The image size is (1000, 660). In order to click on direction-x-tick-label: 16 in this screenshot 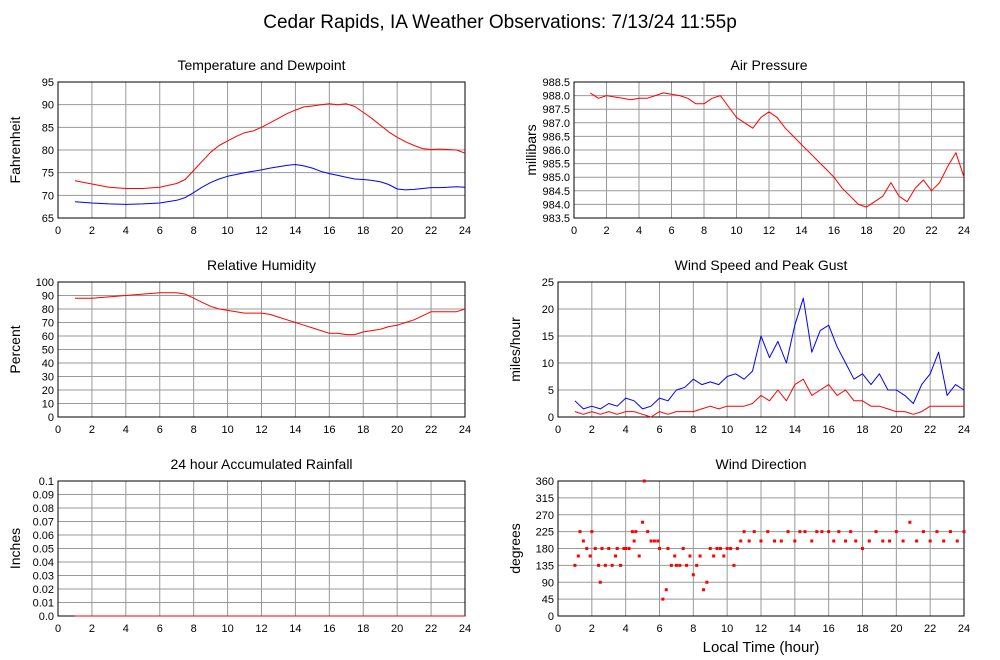, I will do `click(829, 629)`.